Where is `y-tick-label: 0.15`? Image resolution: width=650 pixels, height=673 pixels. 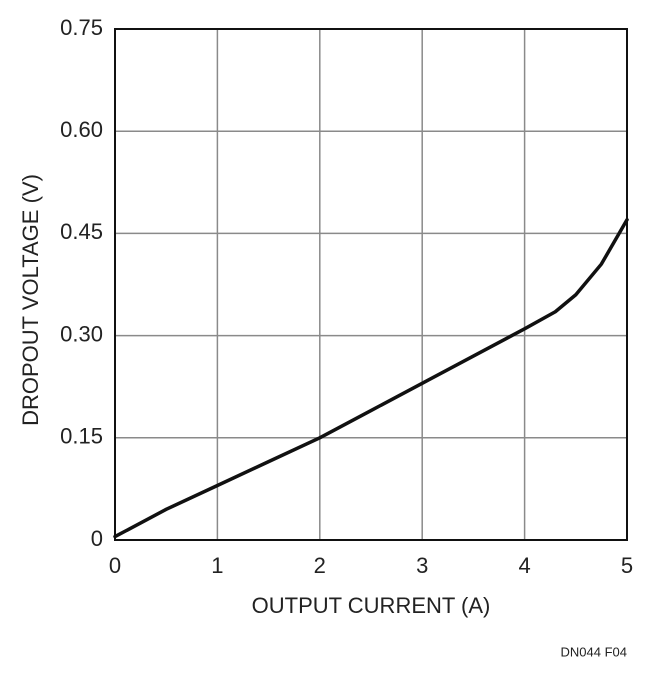
y-tick-label: 0.15 is located at coordinates (81, 436).